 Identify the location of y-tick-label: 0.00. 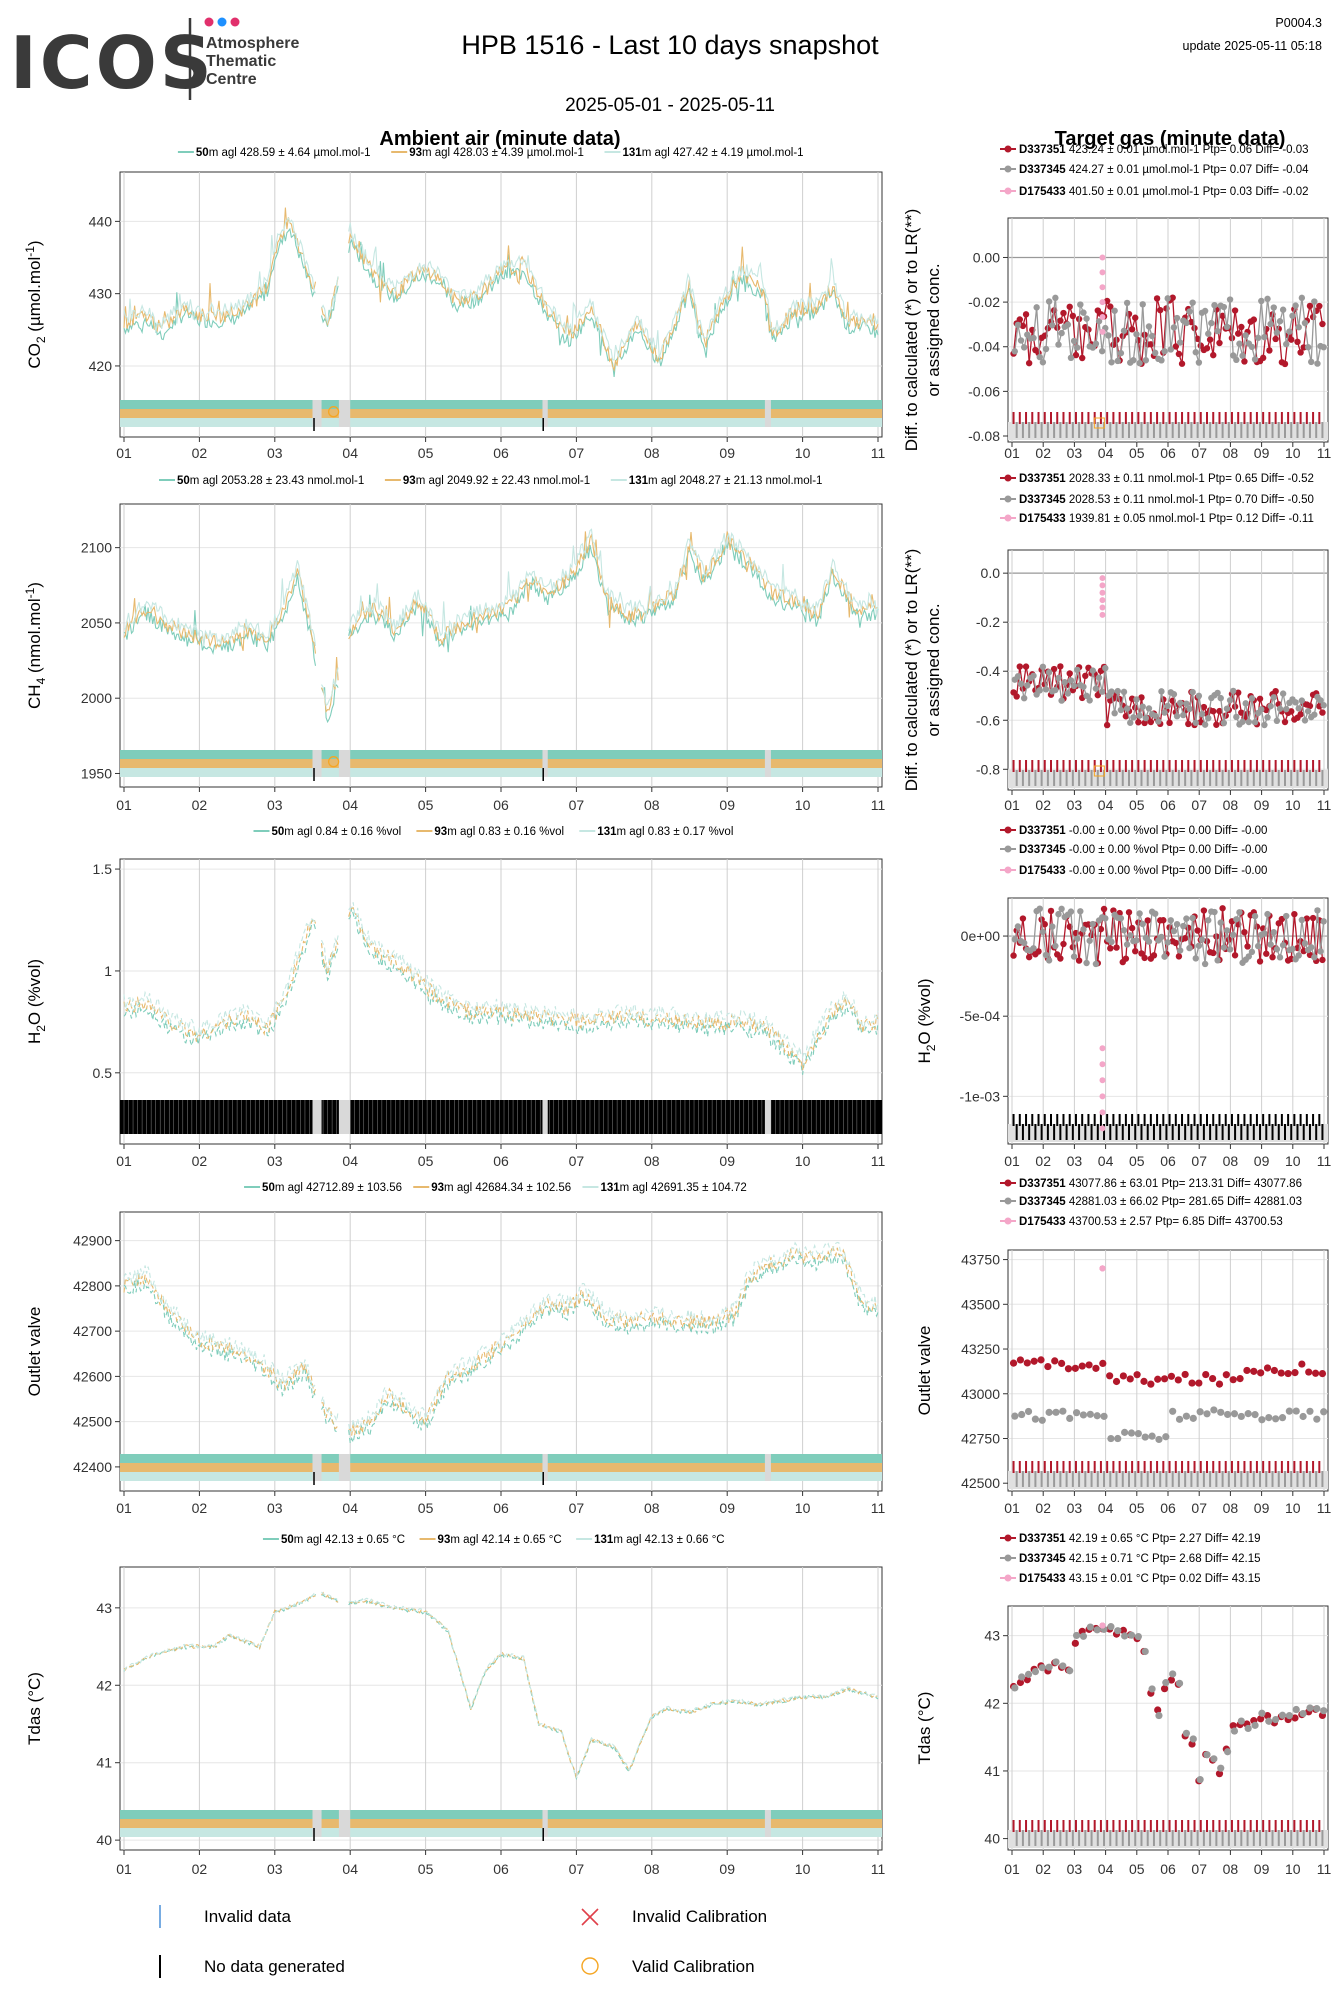
(986, 257).